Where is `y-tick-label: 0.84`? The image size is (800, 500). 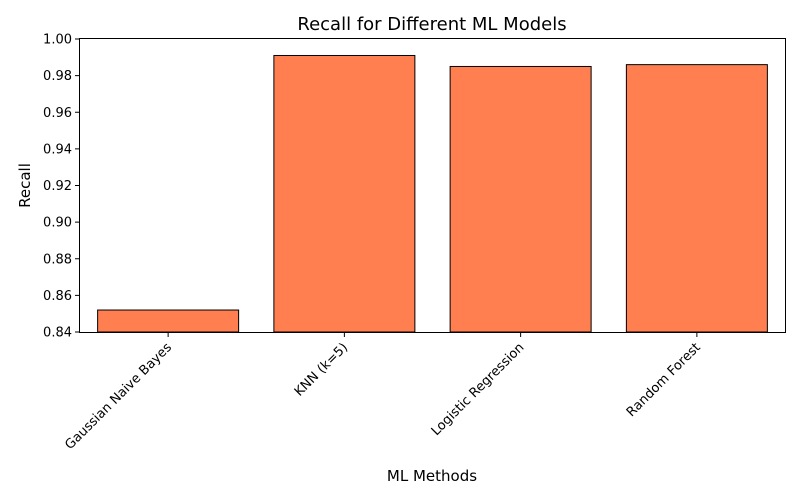
y-tick-label: 0.84 is located at coordinates (57, 333).